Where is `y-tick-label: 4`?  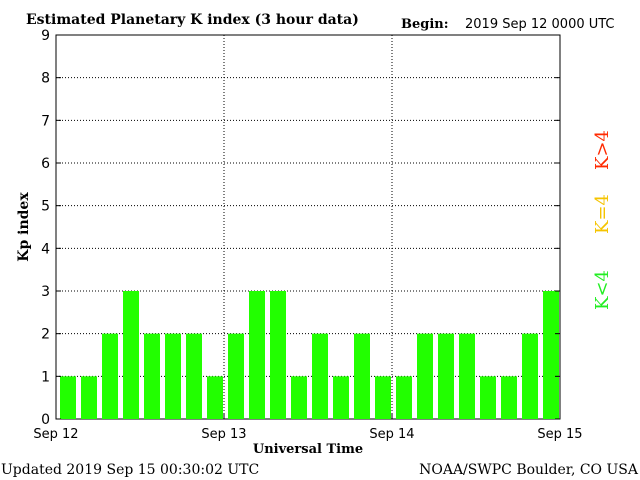 y-tick-label: 4 is located at coordinates (45, 249).